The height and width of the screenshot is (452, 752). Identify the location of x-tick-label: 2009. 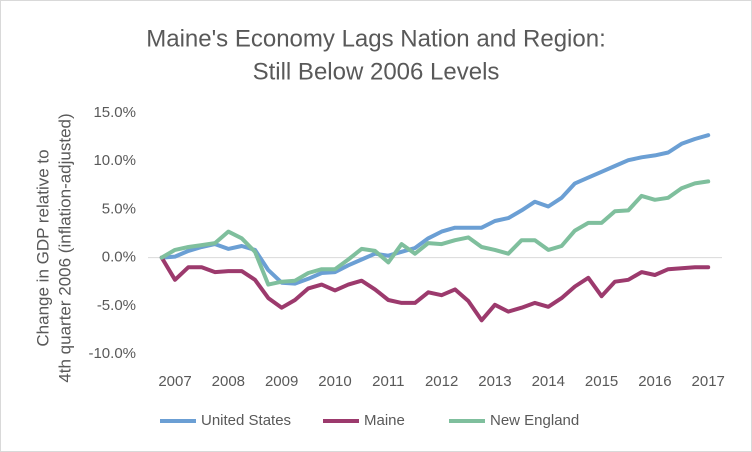
(281, 381).